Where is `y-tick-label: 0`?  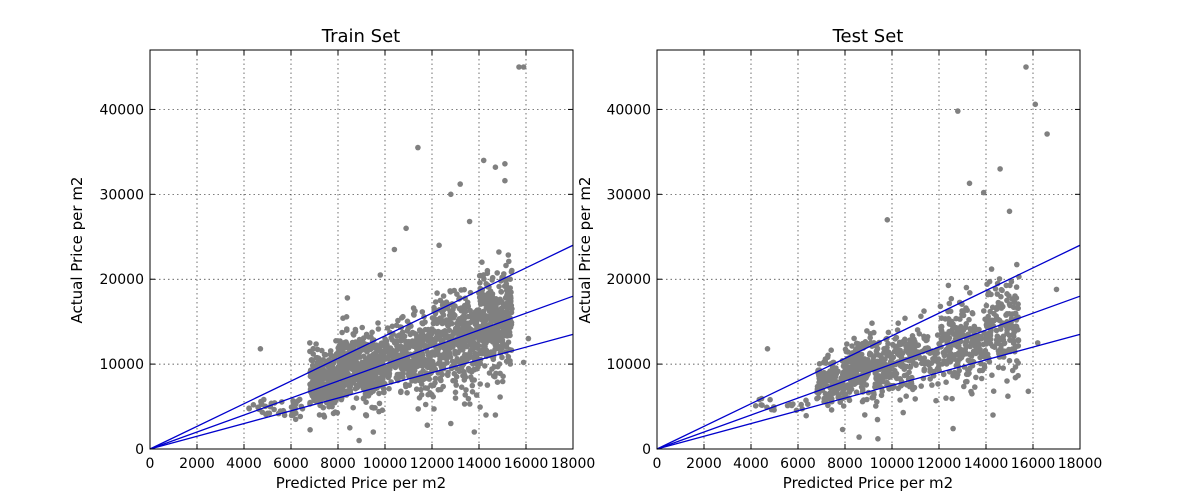
y-tick-label: 0 is located at coordinates (139, 450).